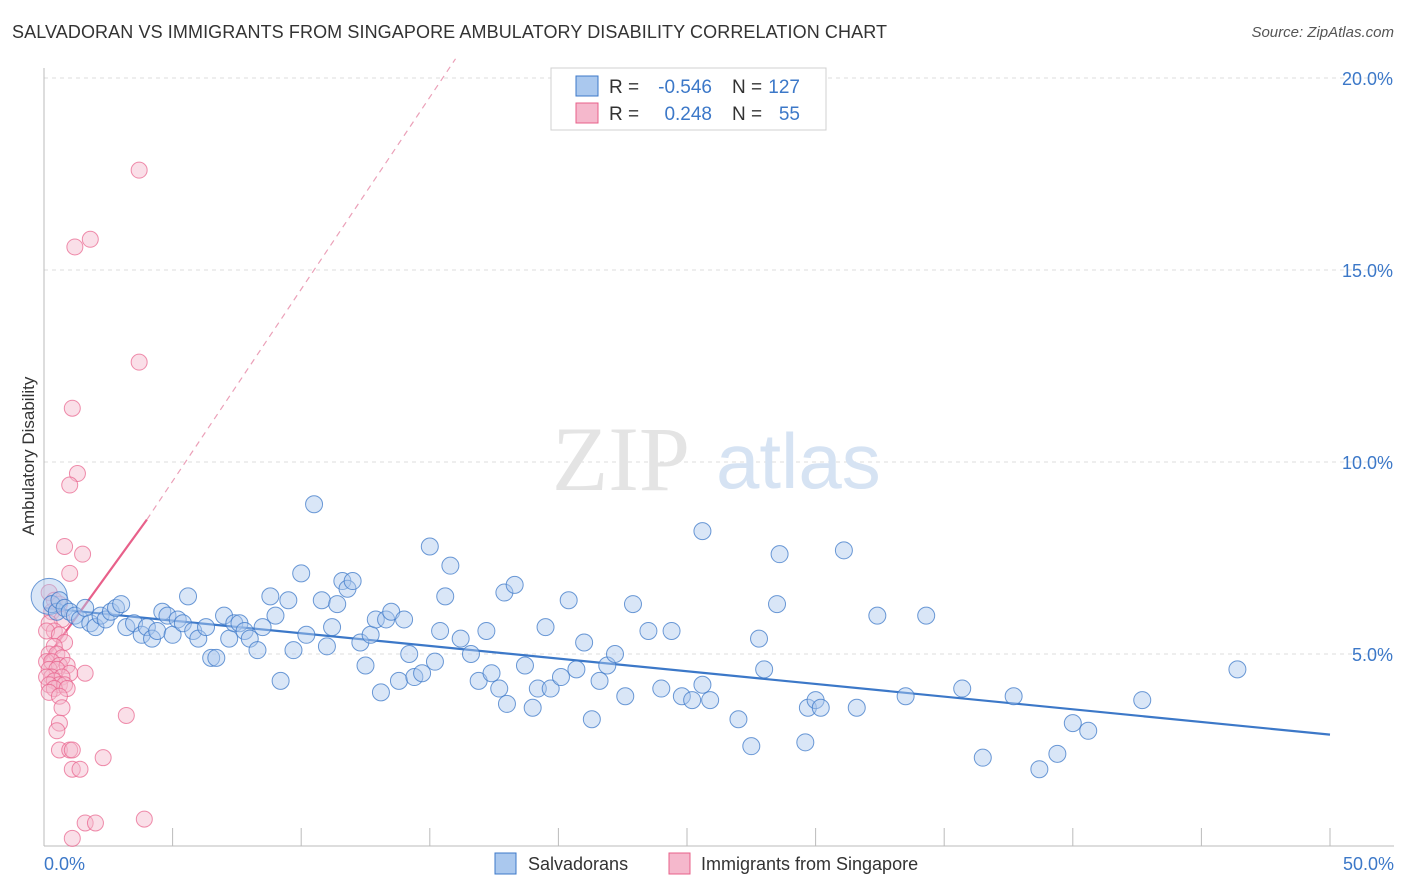 Image resolution: width=1406 pixels, height=892 pixels. I want to click on legend-swatch-pink, so click(587, 113).